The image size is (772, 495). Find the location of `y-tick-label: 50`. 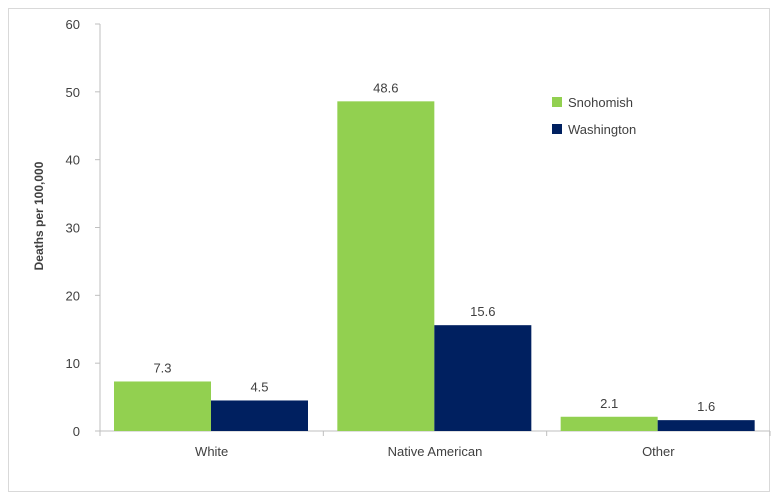

y-tick-label: 50 is located at coordinates (73, 92).